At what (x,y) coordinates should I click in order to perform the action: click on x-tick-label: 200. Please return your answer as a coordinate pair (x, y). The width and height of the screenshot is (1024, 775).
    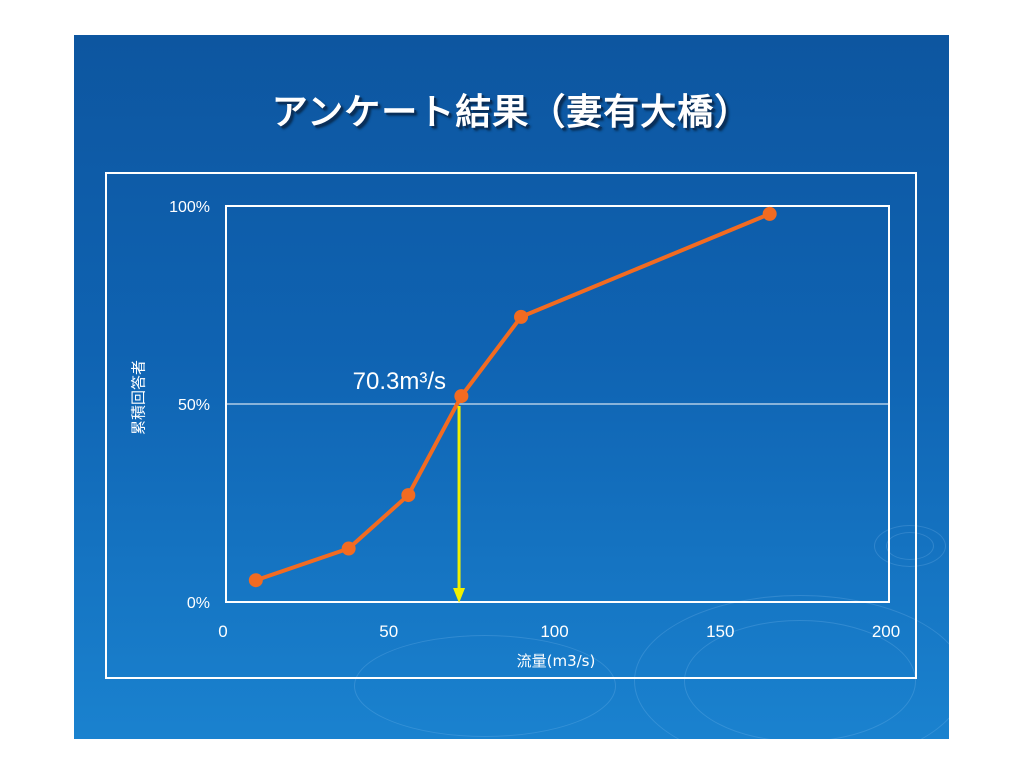
    Looking at the image, I should click on (886, 631).